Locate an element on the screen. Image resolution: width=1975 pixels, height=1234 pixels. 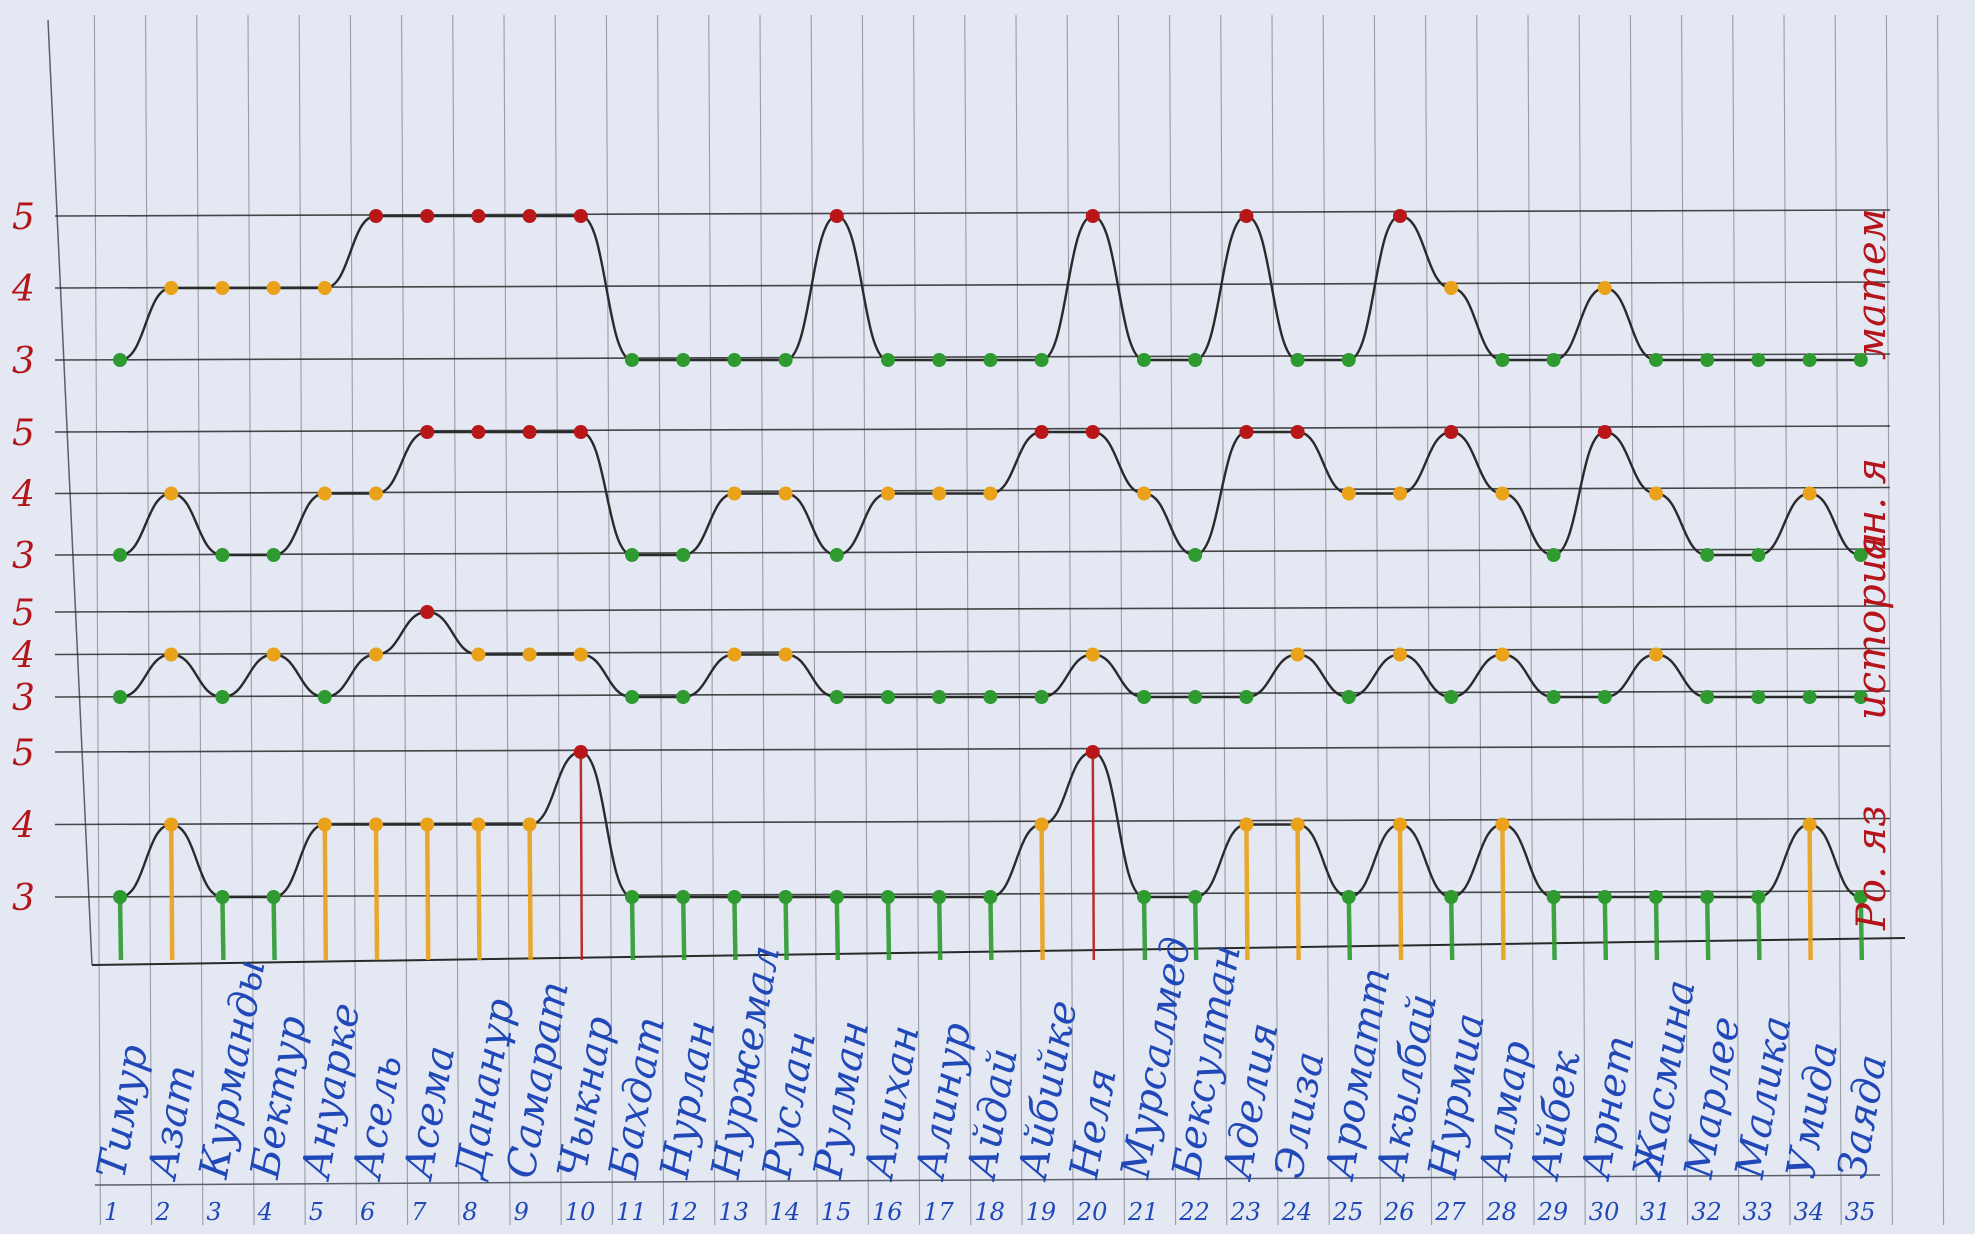
subject-label: Ро. яз is located at coordinates (1872, 868).